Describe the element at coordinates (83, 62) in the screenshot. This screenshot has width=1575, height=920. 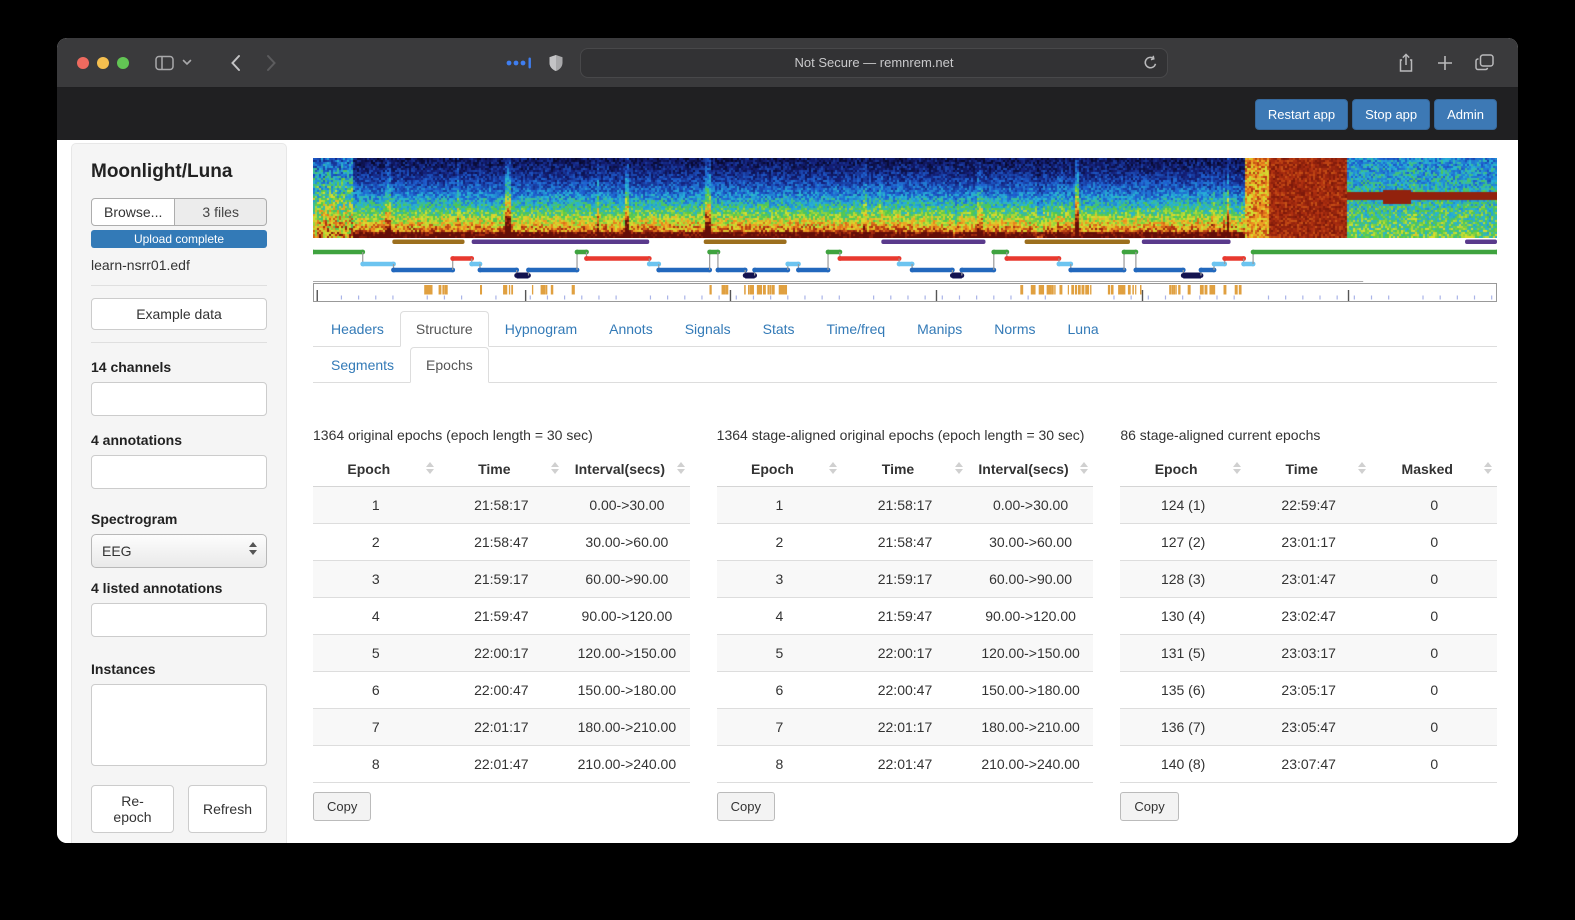
I see `close-window-button` at that location.